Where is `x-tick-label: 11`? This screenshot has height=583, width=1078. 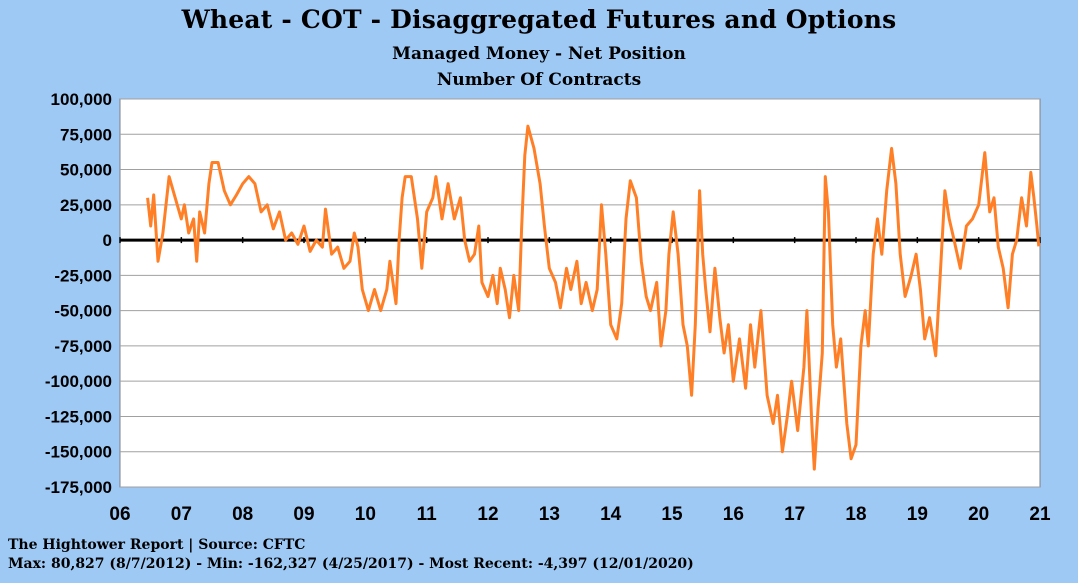
x-tick-label: 11 is located at coordinates (427, 514).